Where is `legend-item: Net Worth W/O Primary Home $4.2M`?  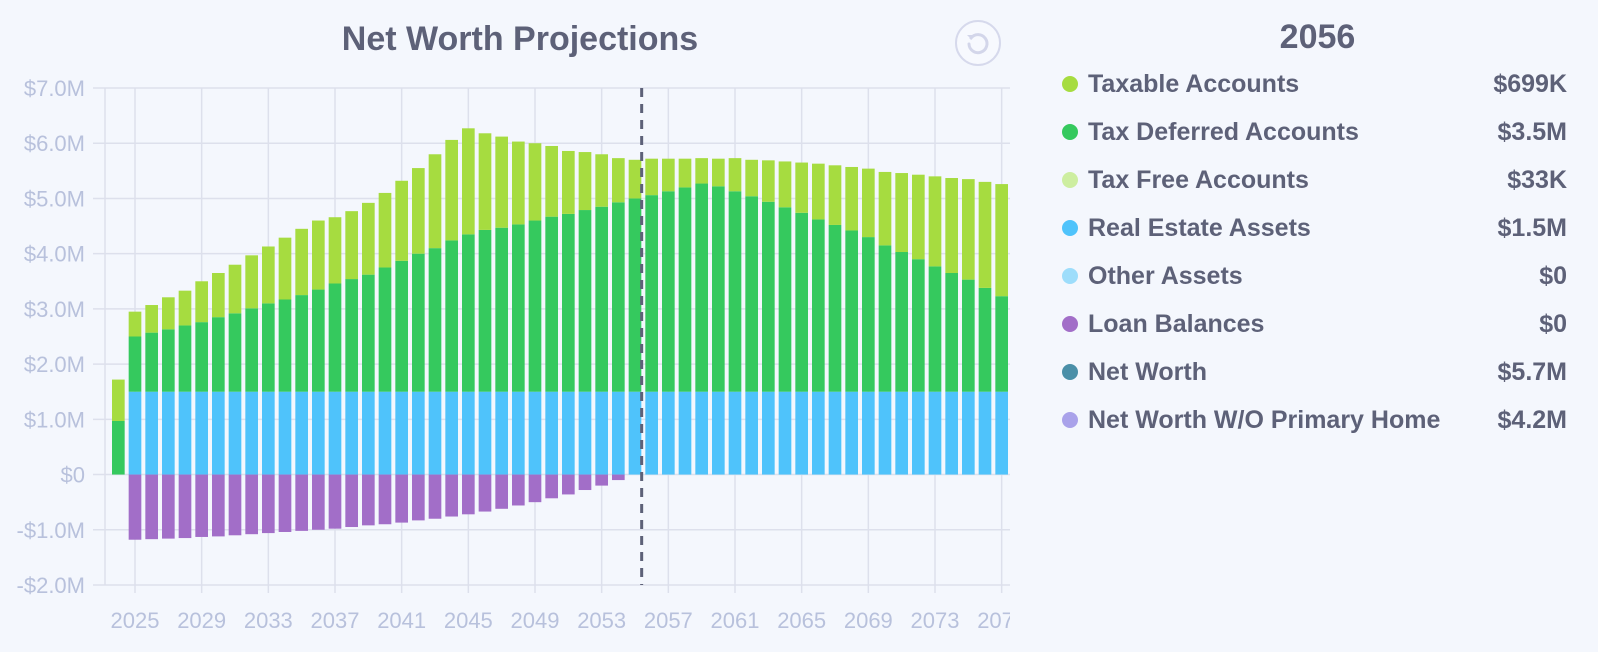
legend-item: Net Worth W/O Primary Home $4.2M is located at coordinates (1314, 420).